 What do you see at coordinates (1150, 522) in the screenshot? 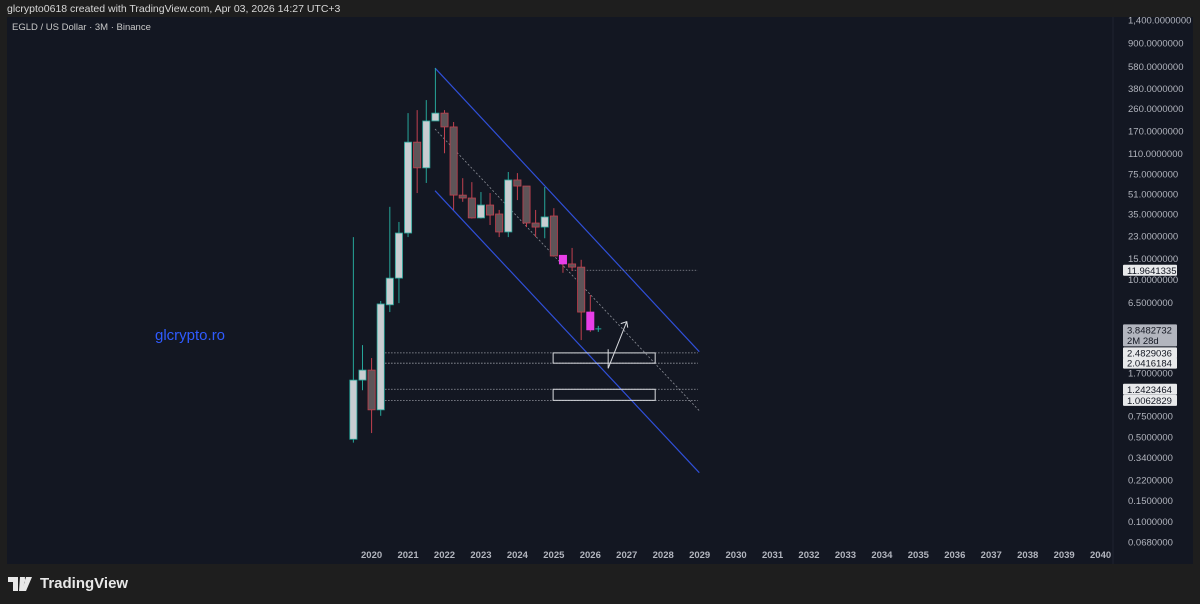
I see `y-axis-tick: 0.1000000` at bounding box center [1150, 522].